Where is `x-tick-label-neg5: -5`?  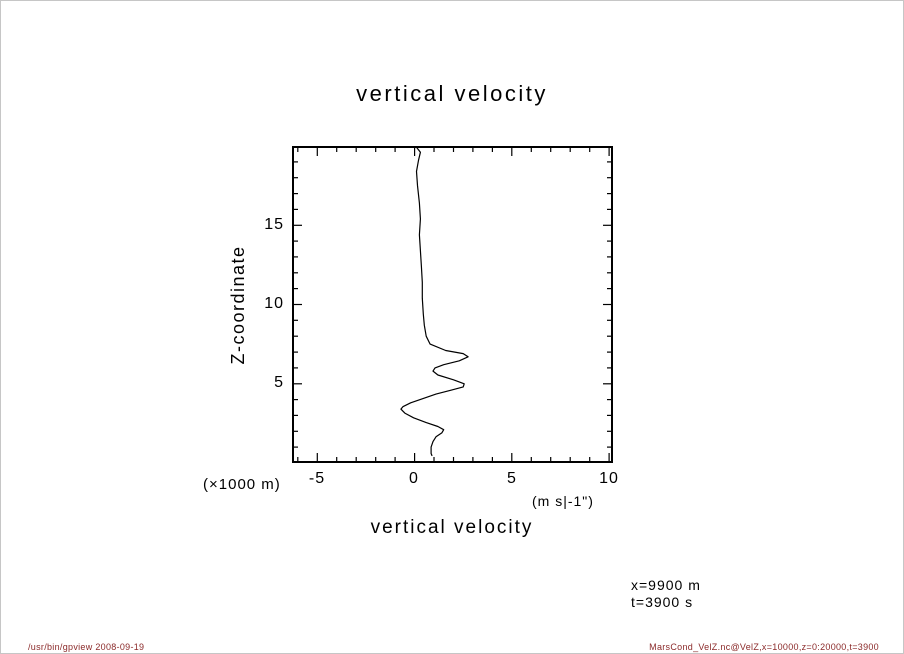
x-tick-label-neg5: -5 is located at coordinates (317, 478).